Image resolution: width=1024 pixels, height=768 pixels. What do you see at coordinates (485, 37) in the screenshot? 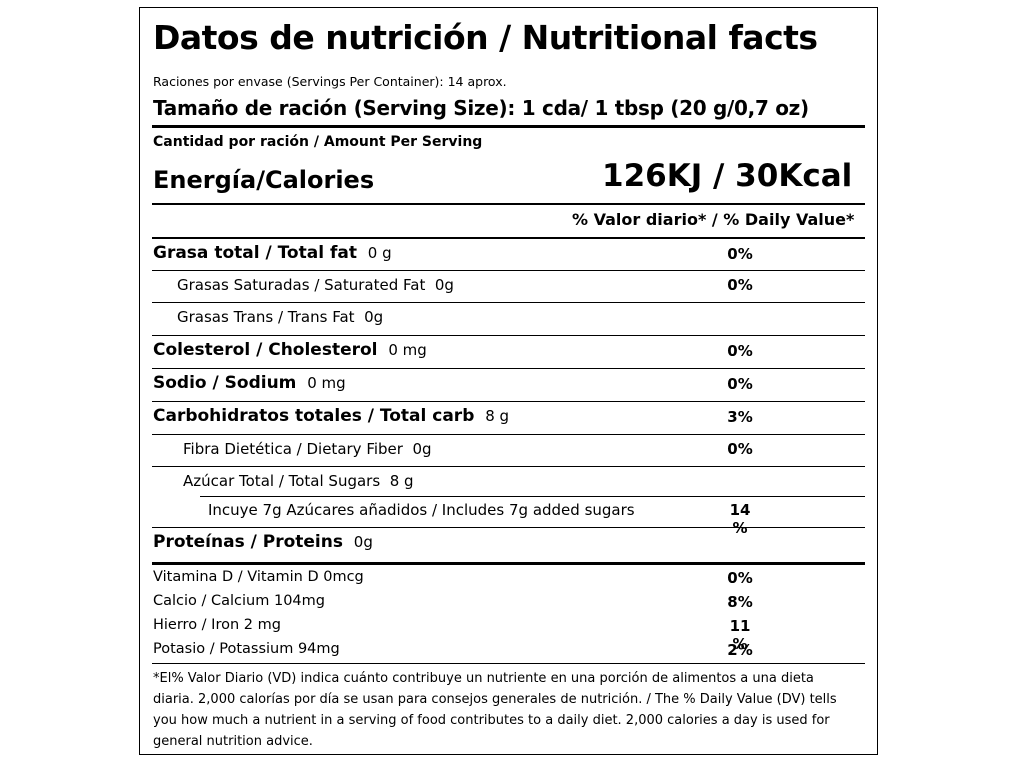
I see `label-title: Datos de nutrición / Nutritional facts` at bounding box center [485, 37].